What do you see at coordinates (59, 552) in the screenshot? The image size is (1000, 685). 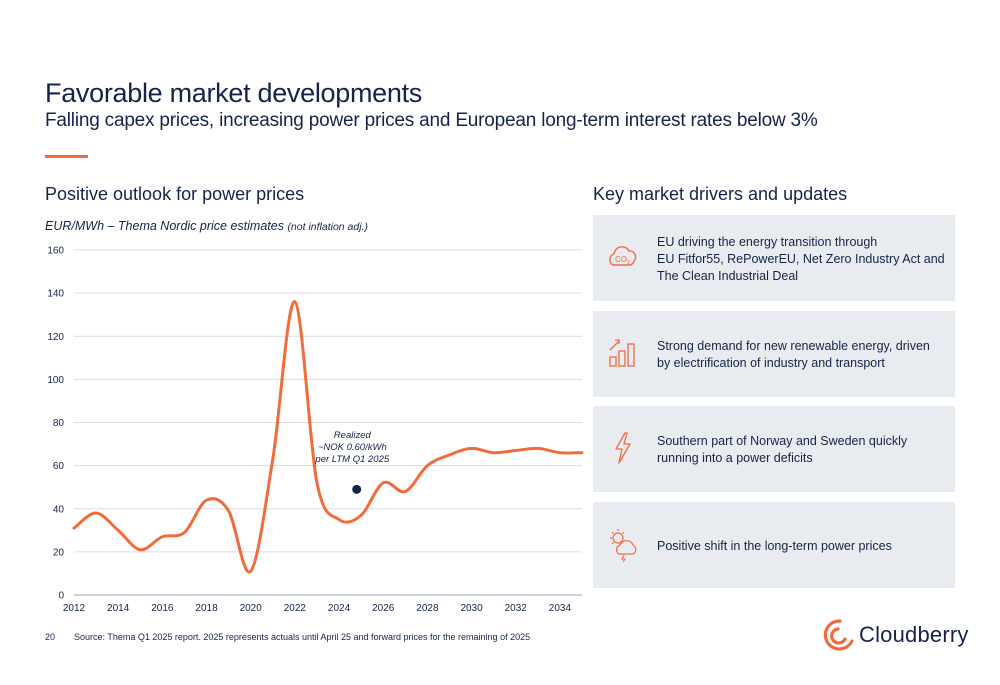 I see `y-tick-label: 20` at bounding box center [59, 552].